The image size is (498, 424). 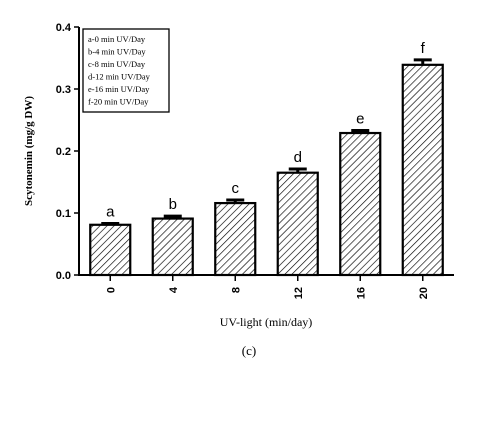 I want to click on y-ticks: 0.0 0.1 0.2 0.3 0.4, so click(x=67, y=152).